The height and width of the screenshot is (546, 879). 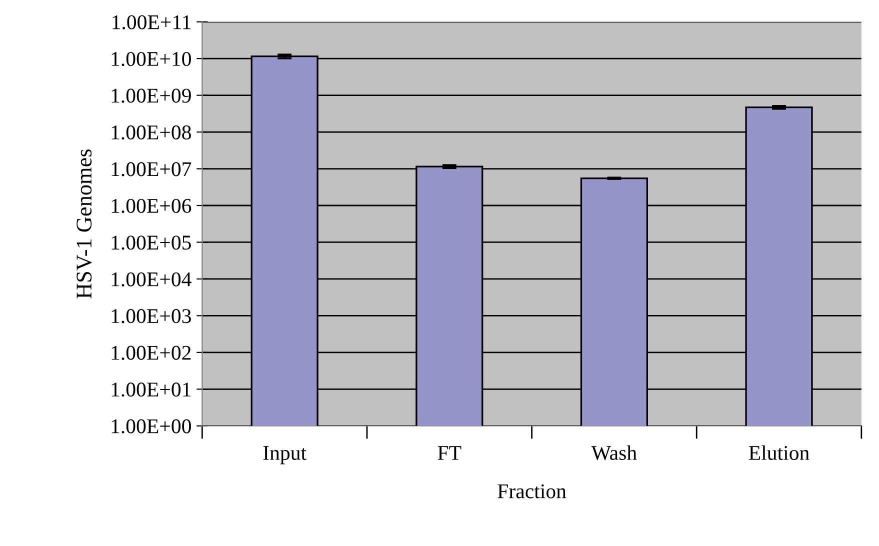 What do you see at coordinates (151, 22) in the screenshot?
I see `y-tick-label: 1.00E+11` at bounding box center [151, 22].